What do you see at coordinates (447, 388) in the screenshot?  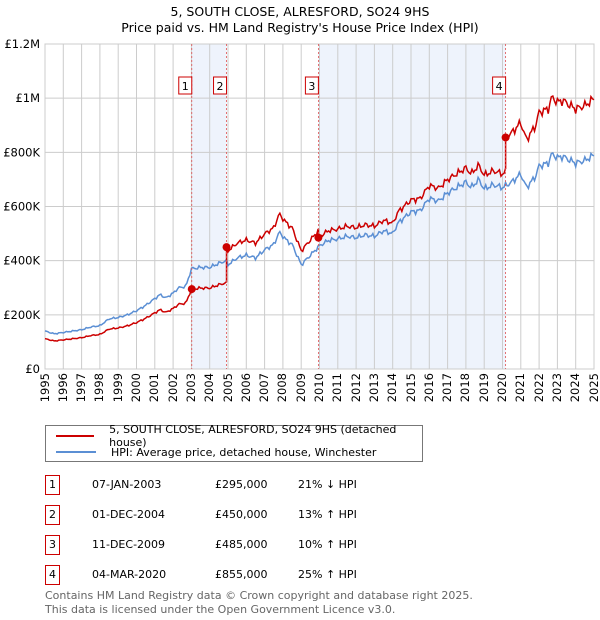 I see `x-tick-label: 2017` at bounding box center [447, 388].